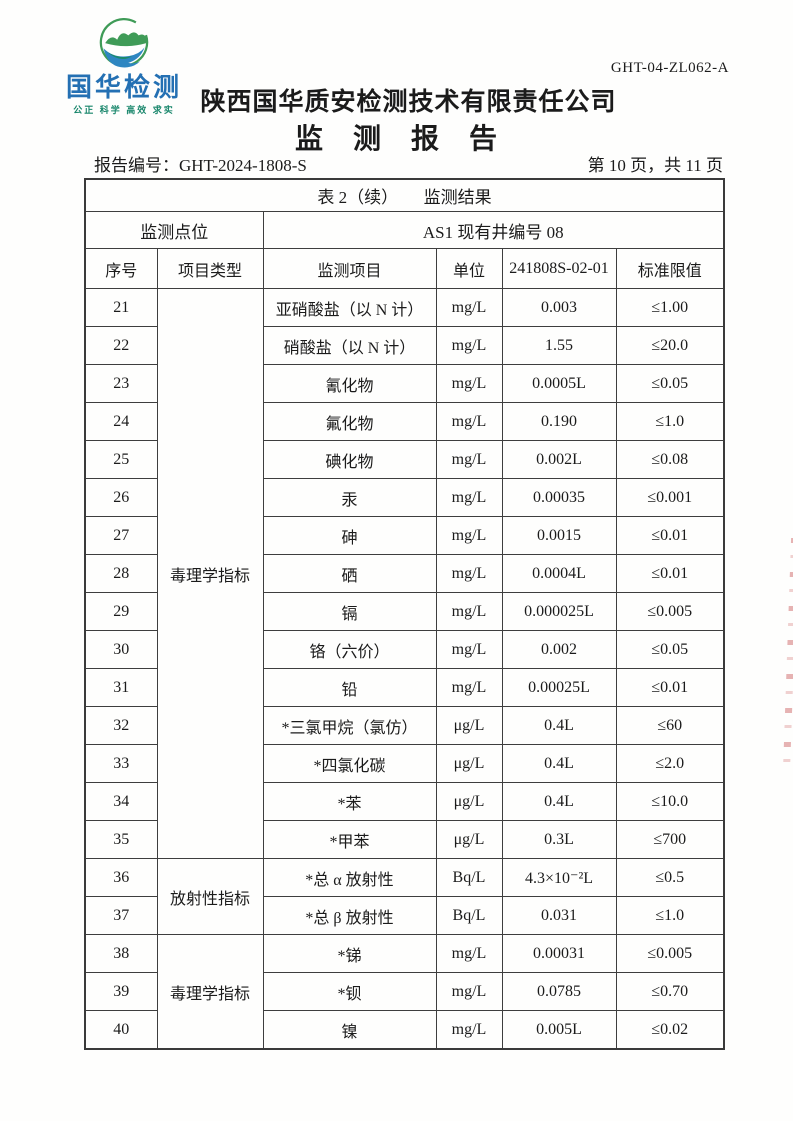 The height and width of the screenshot is (1121, 793). What do you see at coordinates (669, 68) in the screenshot?
I see `document-code: GHT-04-ZL062-A` at bounding box center [669, 68].